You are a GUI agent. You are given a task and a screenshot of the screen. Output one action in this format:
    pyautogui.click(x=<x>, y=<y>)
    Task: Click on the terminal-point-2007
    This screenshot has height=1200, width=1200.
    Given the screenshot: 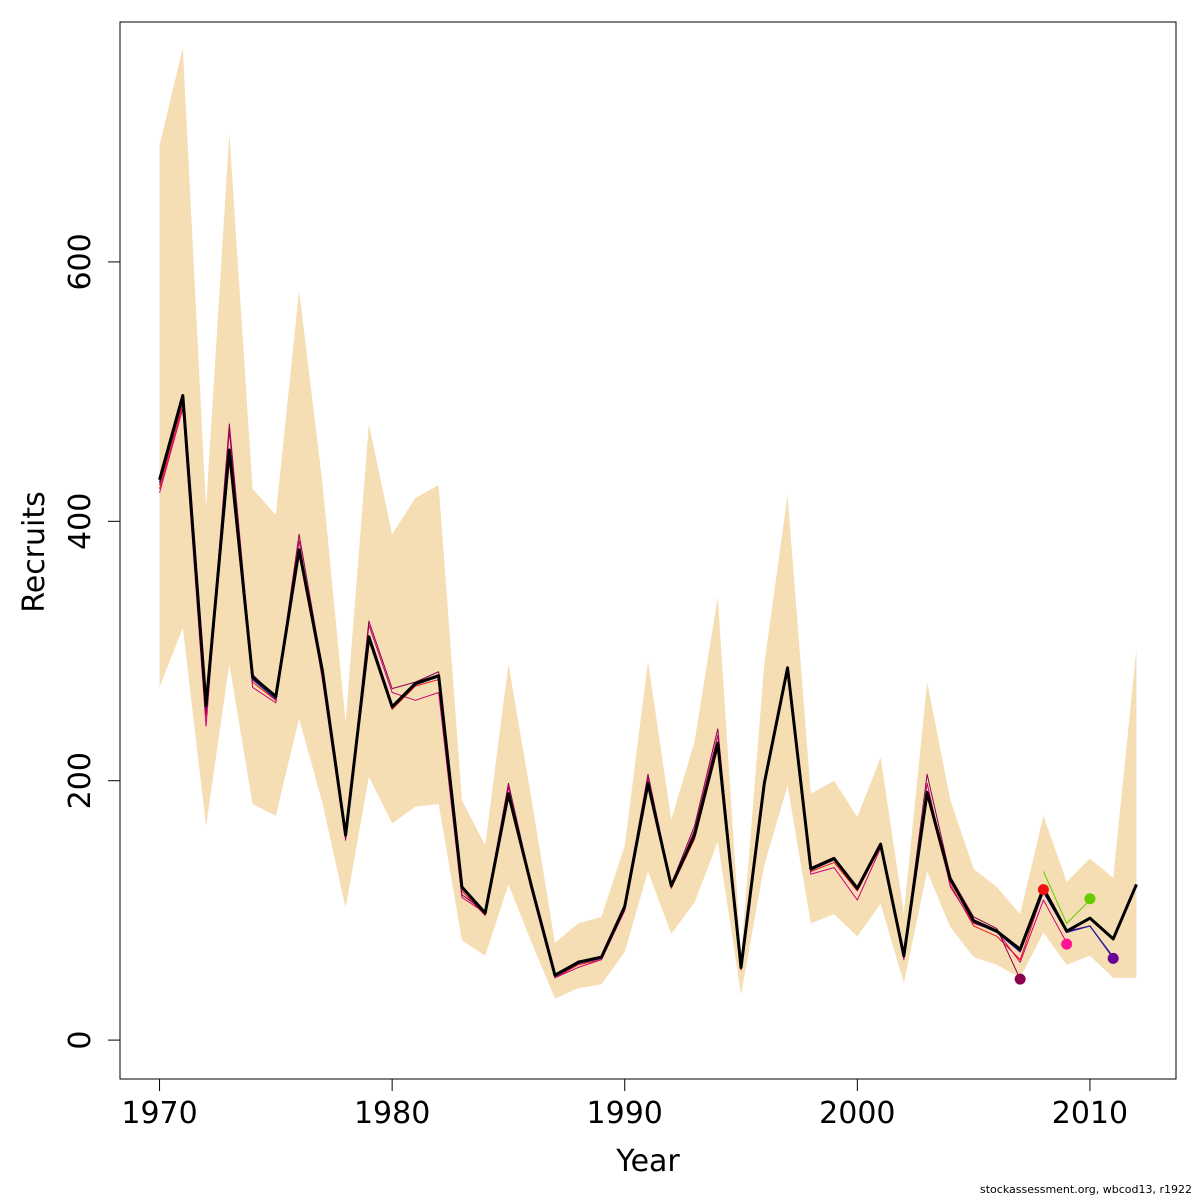 What is the action you would take?
    pyautogui.click(x=1020, y=979)
    